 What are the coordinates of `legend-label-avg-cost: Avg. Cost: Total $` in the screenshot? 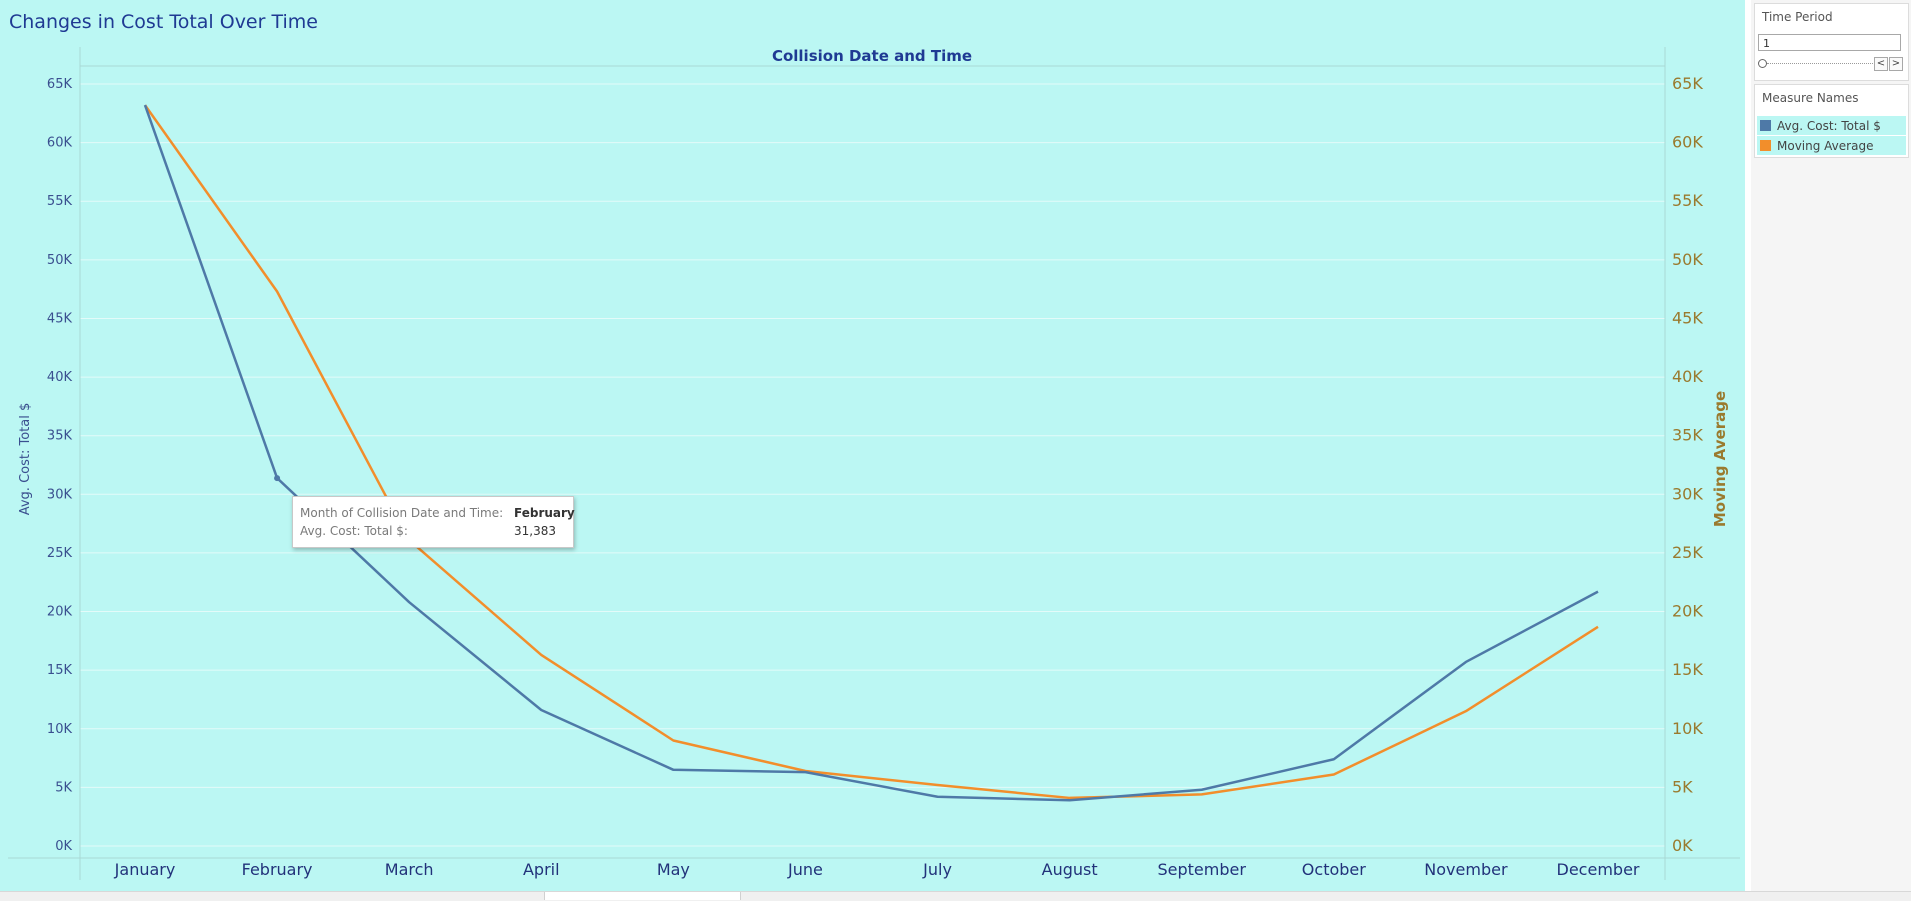 It's located at (1829, 126).